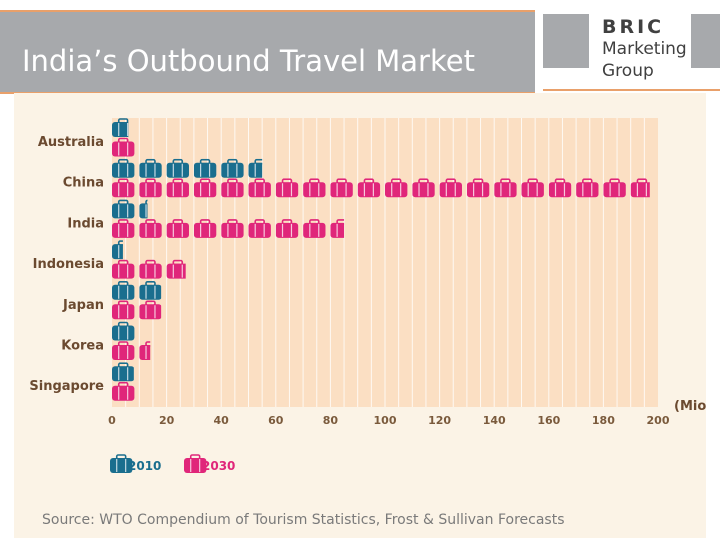  Describe the element at coordinates (331, 420) in the screenshot. I see `x-tick-label: 80` at that location.